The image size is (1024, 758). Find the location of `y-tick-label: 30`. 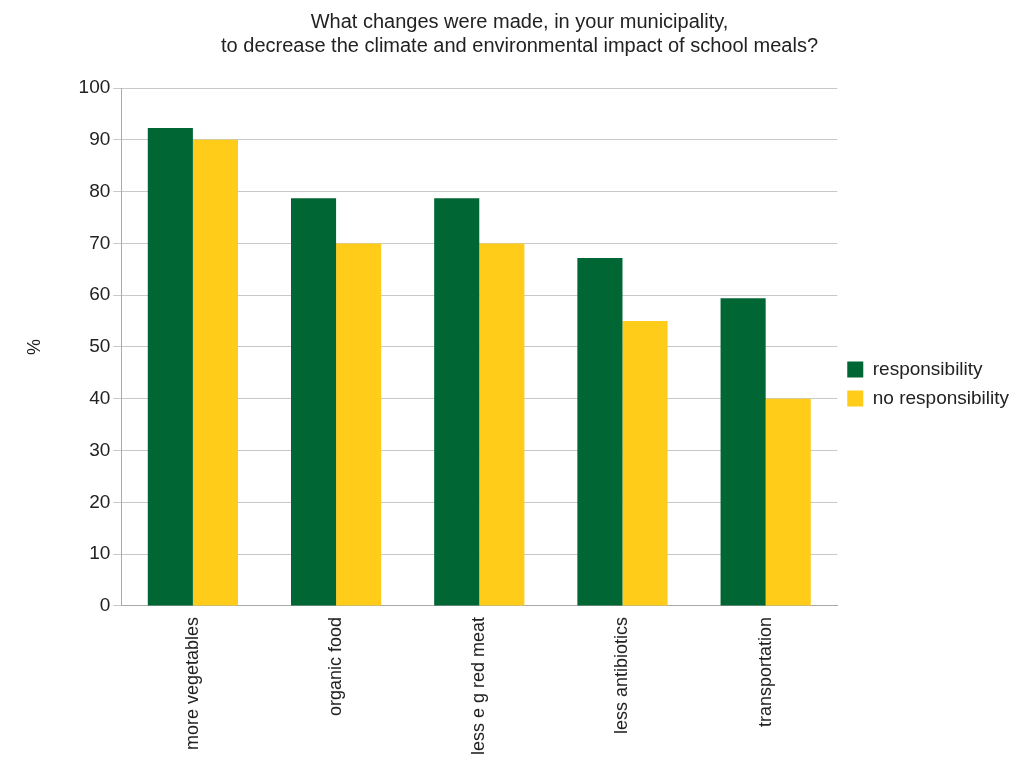

y-tick-label: 30 is located at coordinates (100, 449).